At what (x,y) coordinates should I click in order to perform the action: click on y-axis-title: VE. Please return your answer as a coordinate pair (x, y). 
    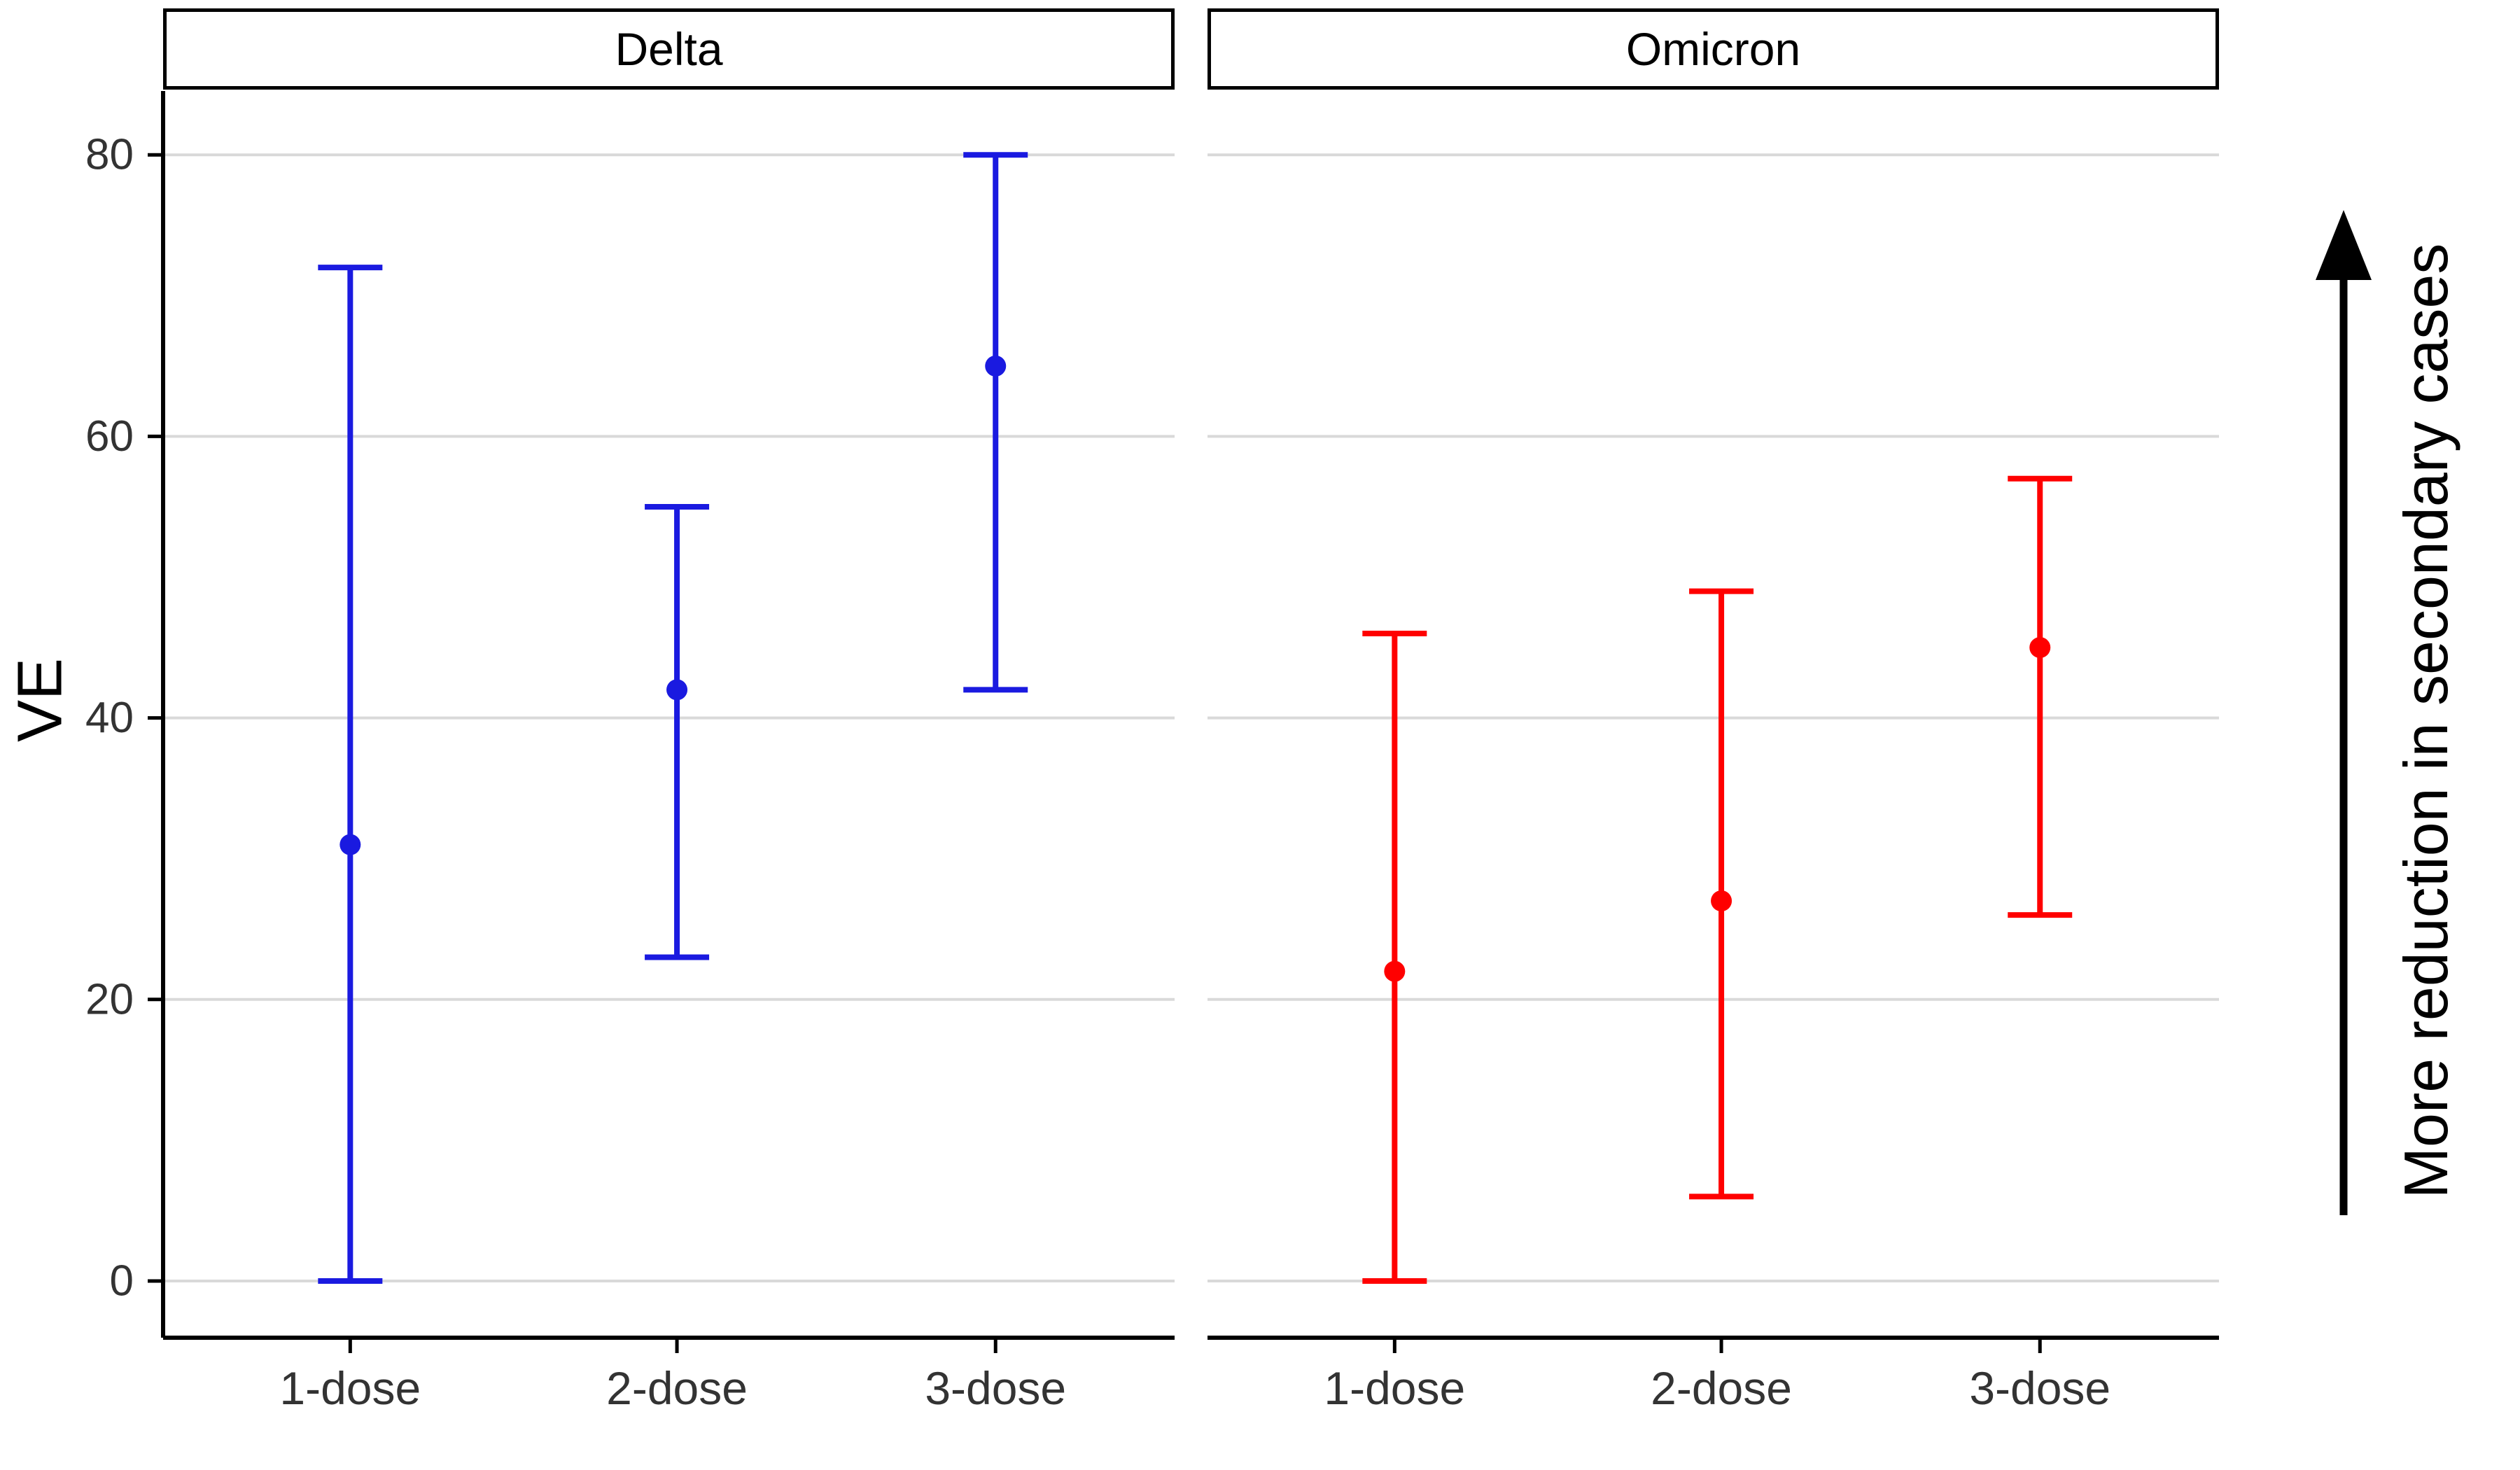
    Looking at the image, I should click on (40, 700).